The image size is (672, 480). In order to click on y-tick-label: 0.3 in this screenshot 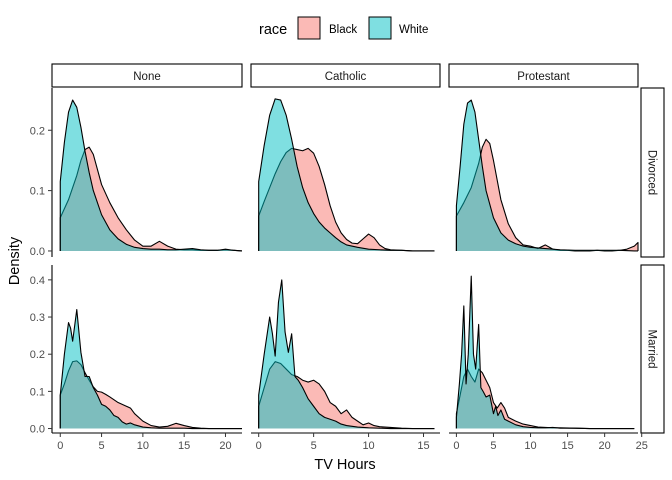, I will do `click(37, 318)`.